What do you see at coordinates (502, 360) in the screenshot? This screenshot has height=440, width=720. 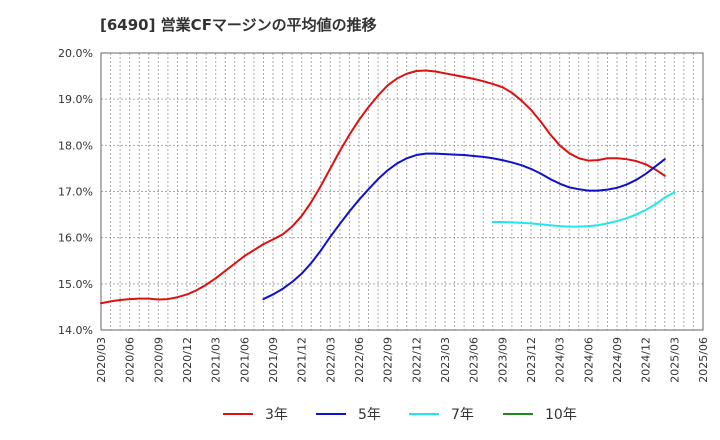 I see `x-tick-label: 2023/09` at bounding box center [502, 360].